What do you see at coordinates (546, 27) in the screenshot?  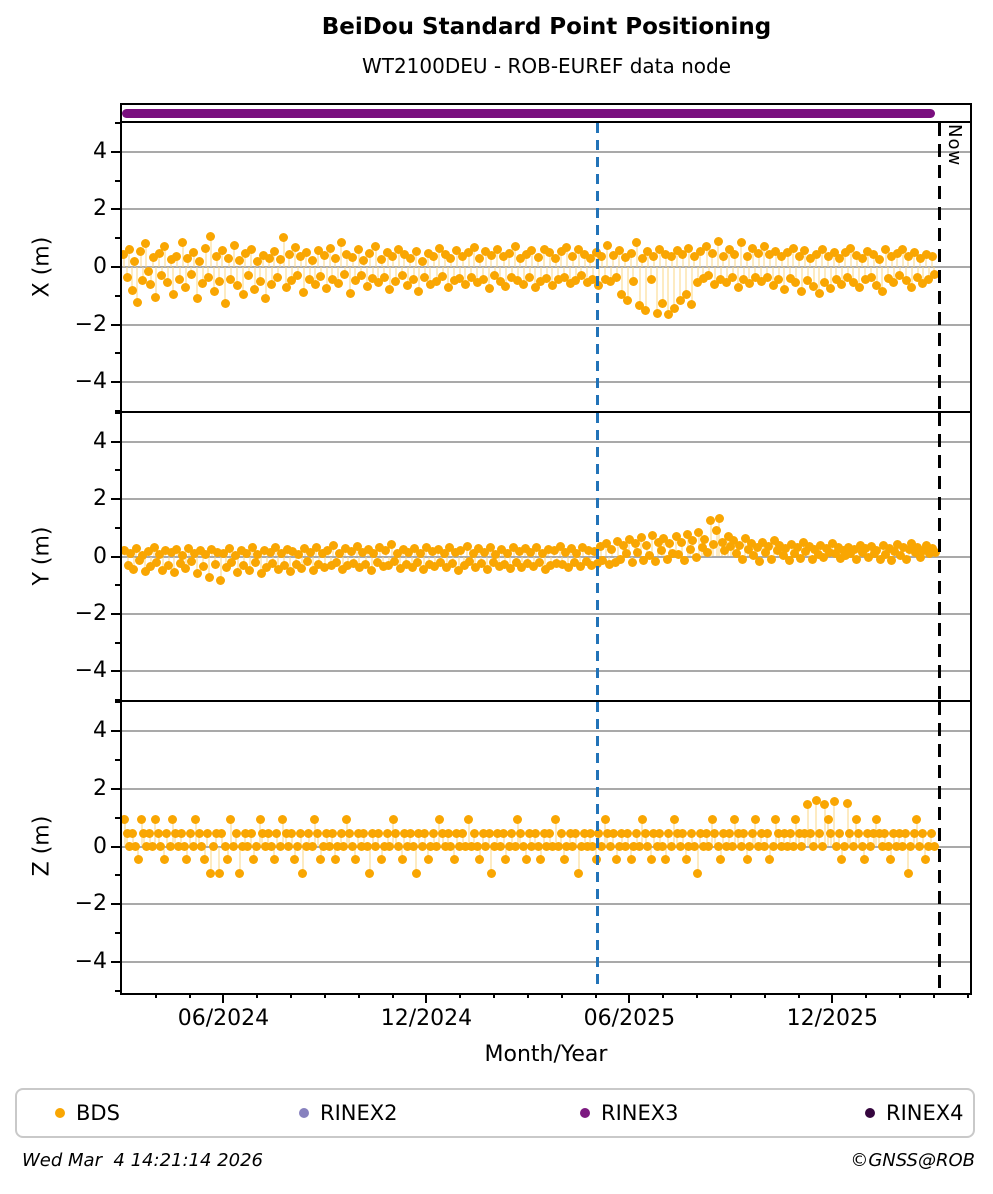 I see `chart-title: BeiDou Standard Point Positioning` at bounding box center [546, 27].